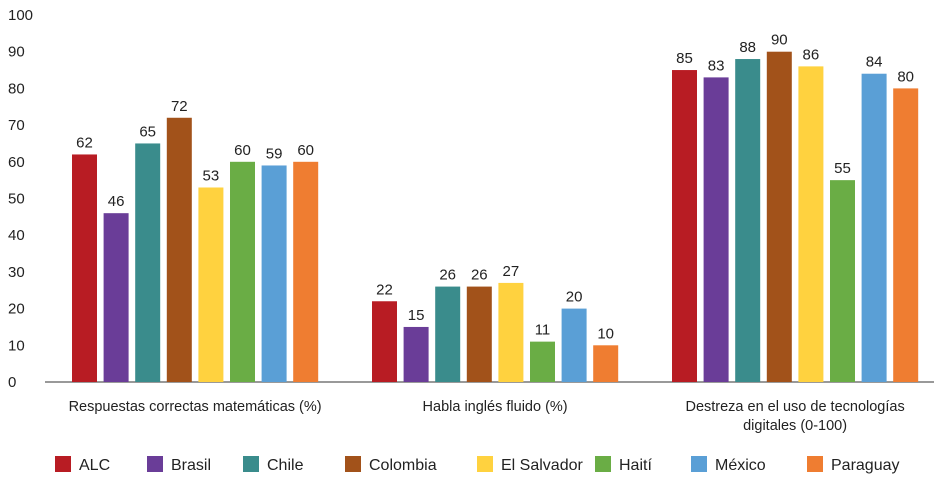 The width and height of the screenshot is (944, 478). I want to click on y-tick-label: 20, so click(16, 309).